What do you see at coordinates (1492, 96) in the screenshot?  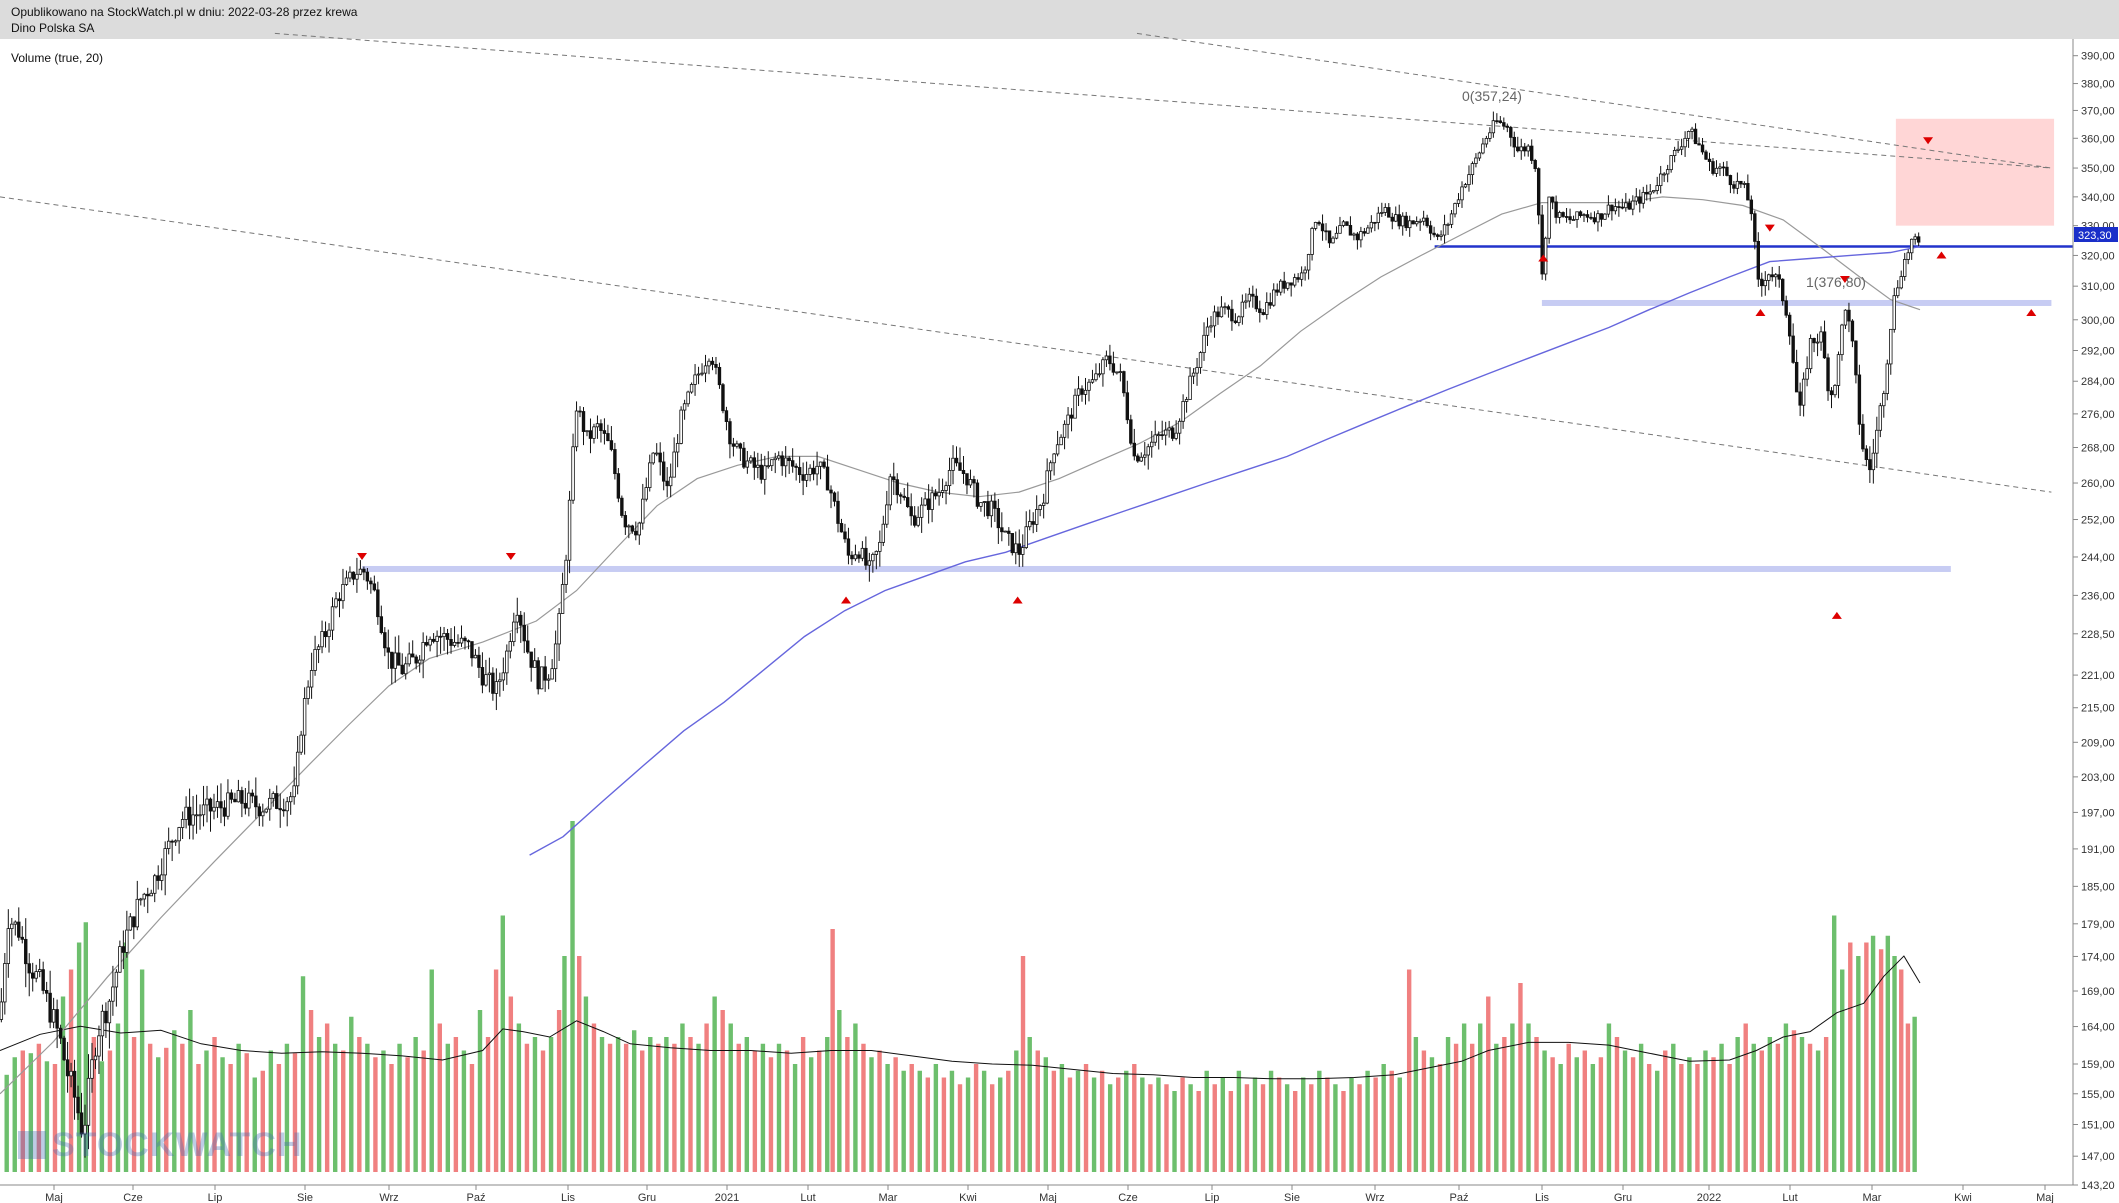 I see `fib-label-0: 0(357,24)` at bounding box center [1492, 96].